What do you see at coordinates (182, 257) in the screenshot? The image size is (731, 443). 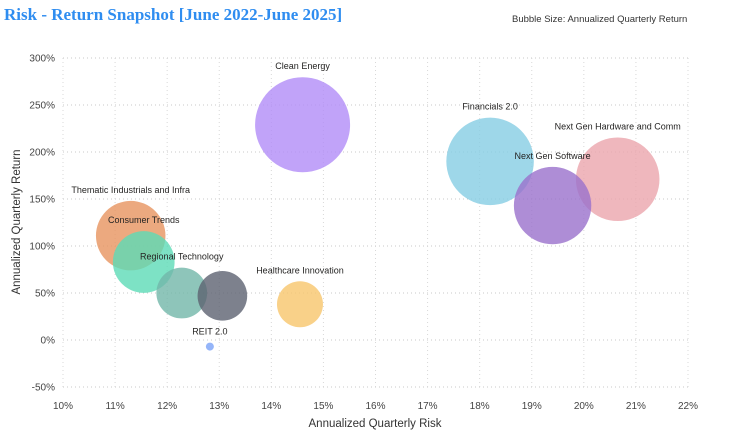 I see `bubble-label-regional-technology: Regional Technology` at bounding box center [182, 257].